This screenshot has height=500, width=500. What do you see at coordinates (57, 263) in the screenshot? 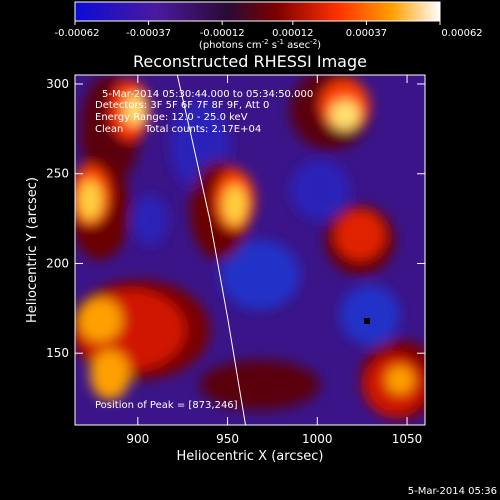
I see `y-tick-label: 200` at bounding box center [57, 263].